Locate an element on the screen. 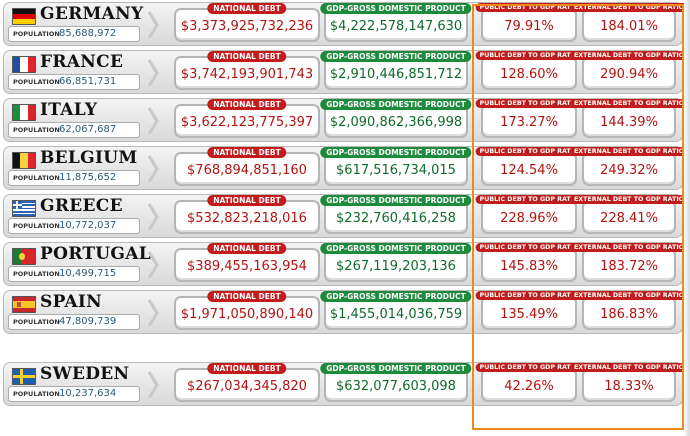 The width and height of the screenshot is (690, 436). country-cell: SPAIN POPULATION 47,809,739 is located at coordinates (73, 311).